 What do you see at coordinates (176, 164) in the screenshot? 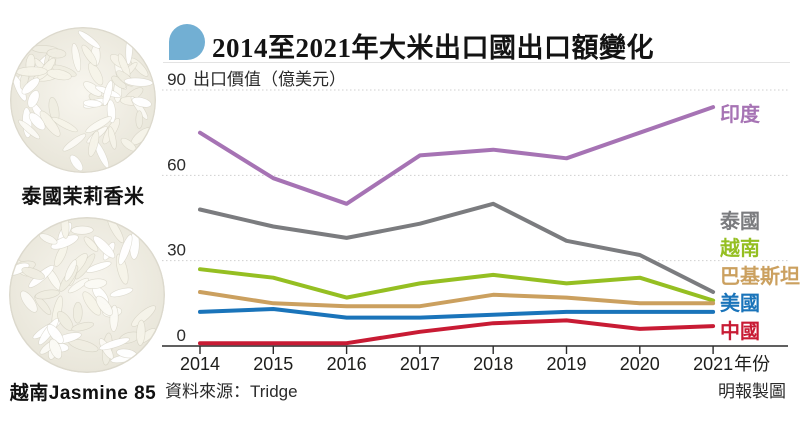
I see `y-tick-label-60: 60` at bounding box center [176, 164].